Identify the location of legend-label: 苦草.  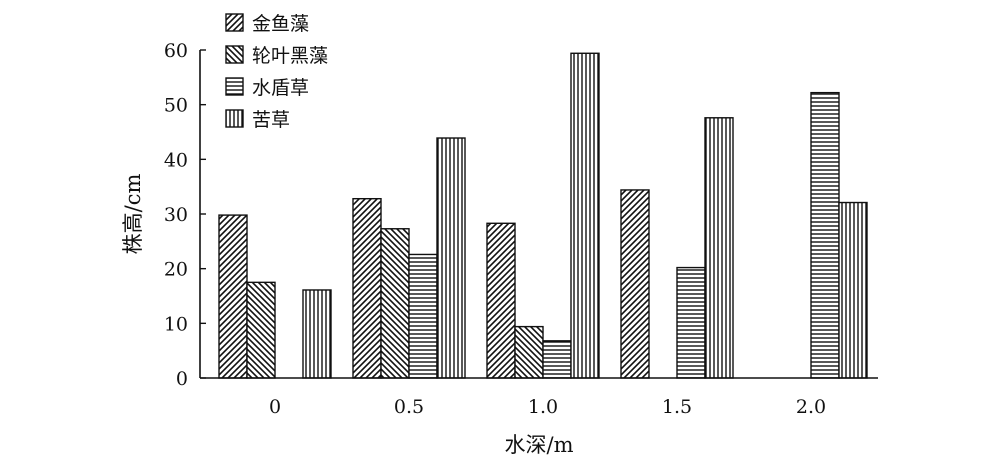
(271, 120).